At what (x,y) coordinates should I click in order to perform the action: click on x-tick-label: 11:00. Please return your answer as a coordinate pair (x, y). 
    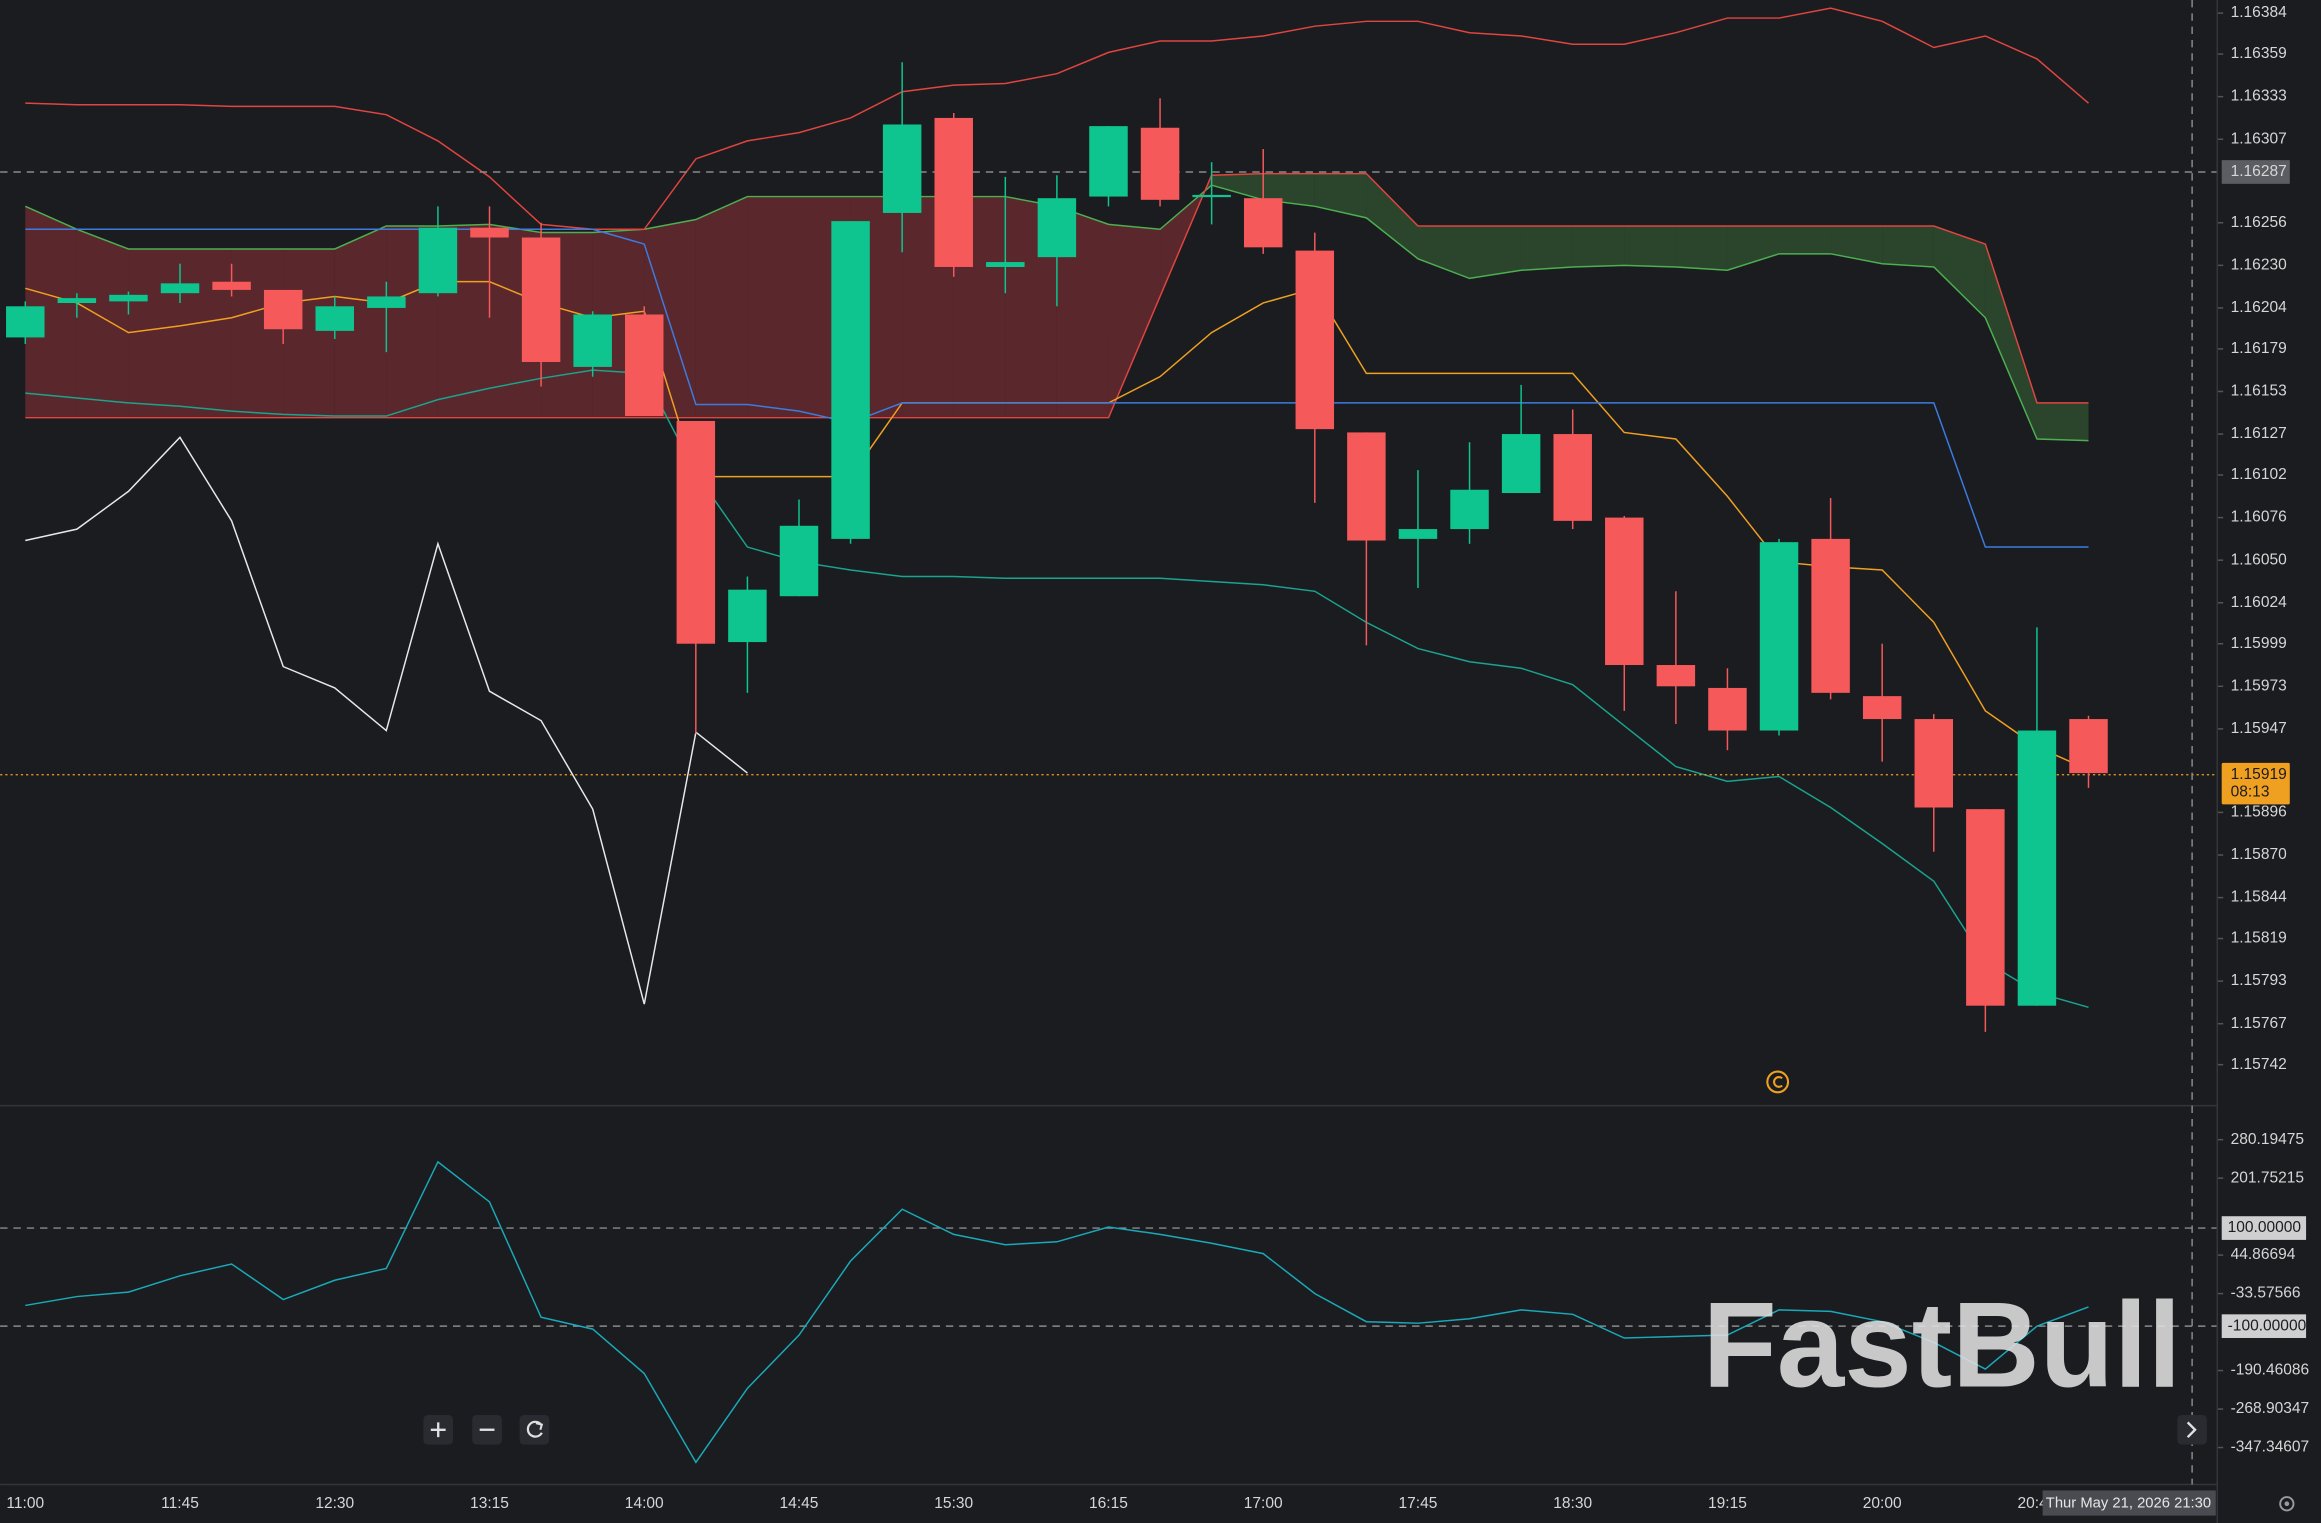
    Looking at the image, I should click on (25, 1503).